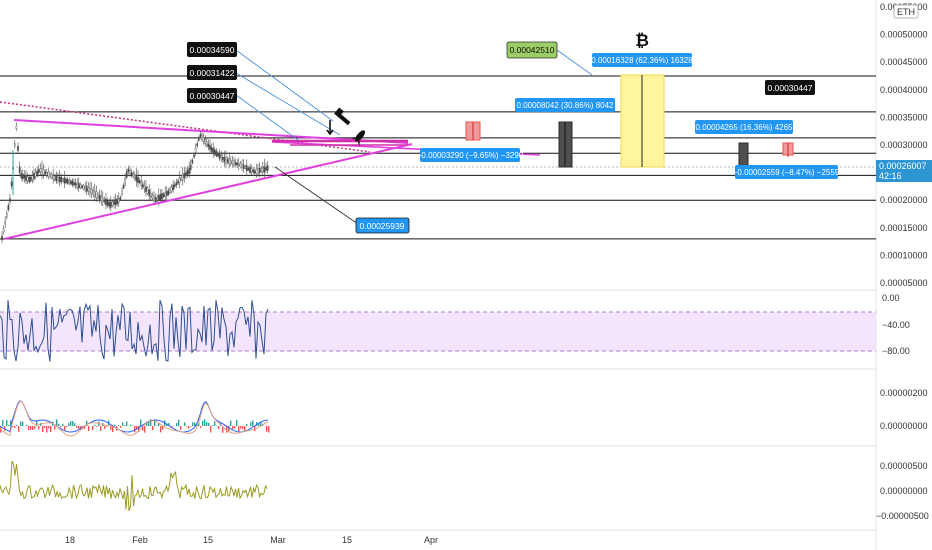  I want to click on measure-right-text: 0.00004265 (16.36%) 4265, so click(745, 127).